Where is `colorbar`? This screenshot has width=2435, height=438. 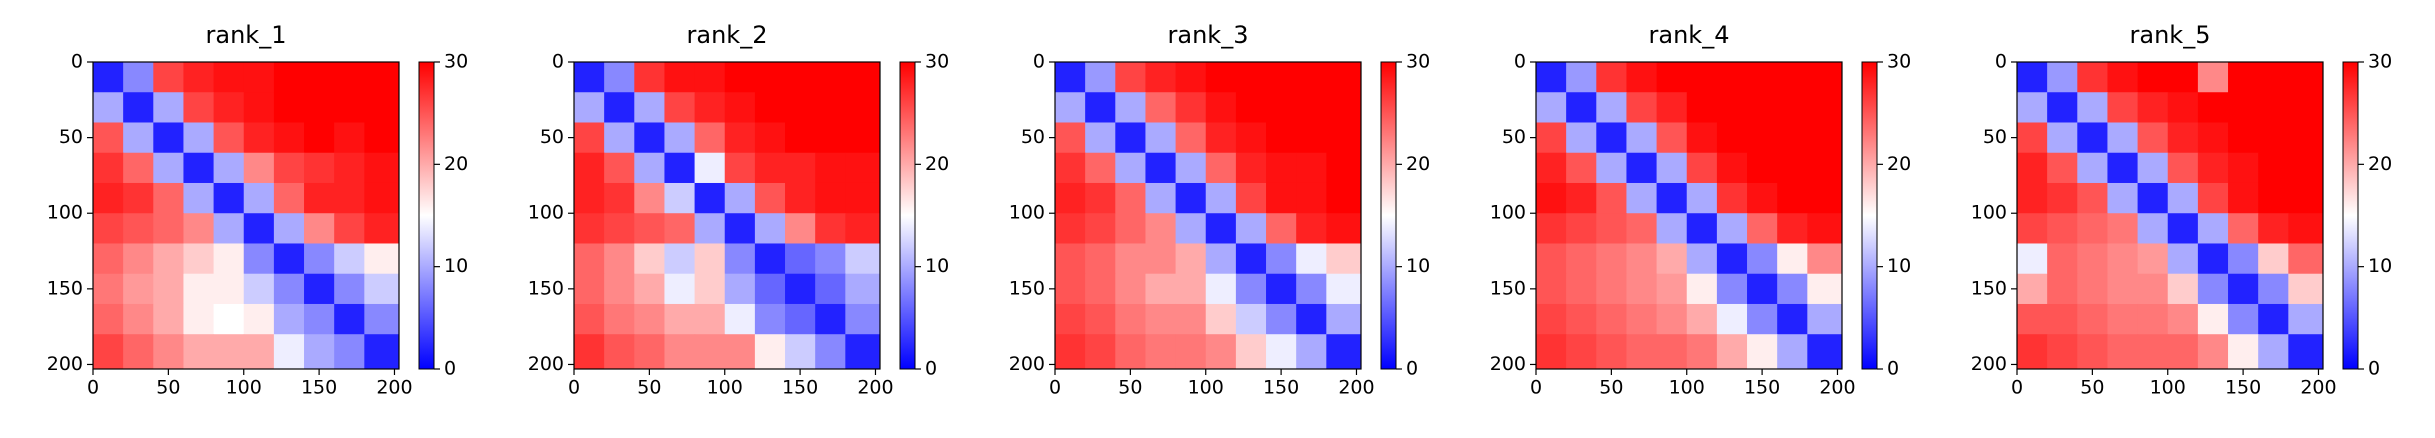 colorbar is located at coordinates (1869, 215).